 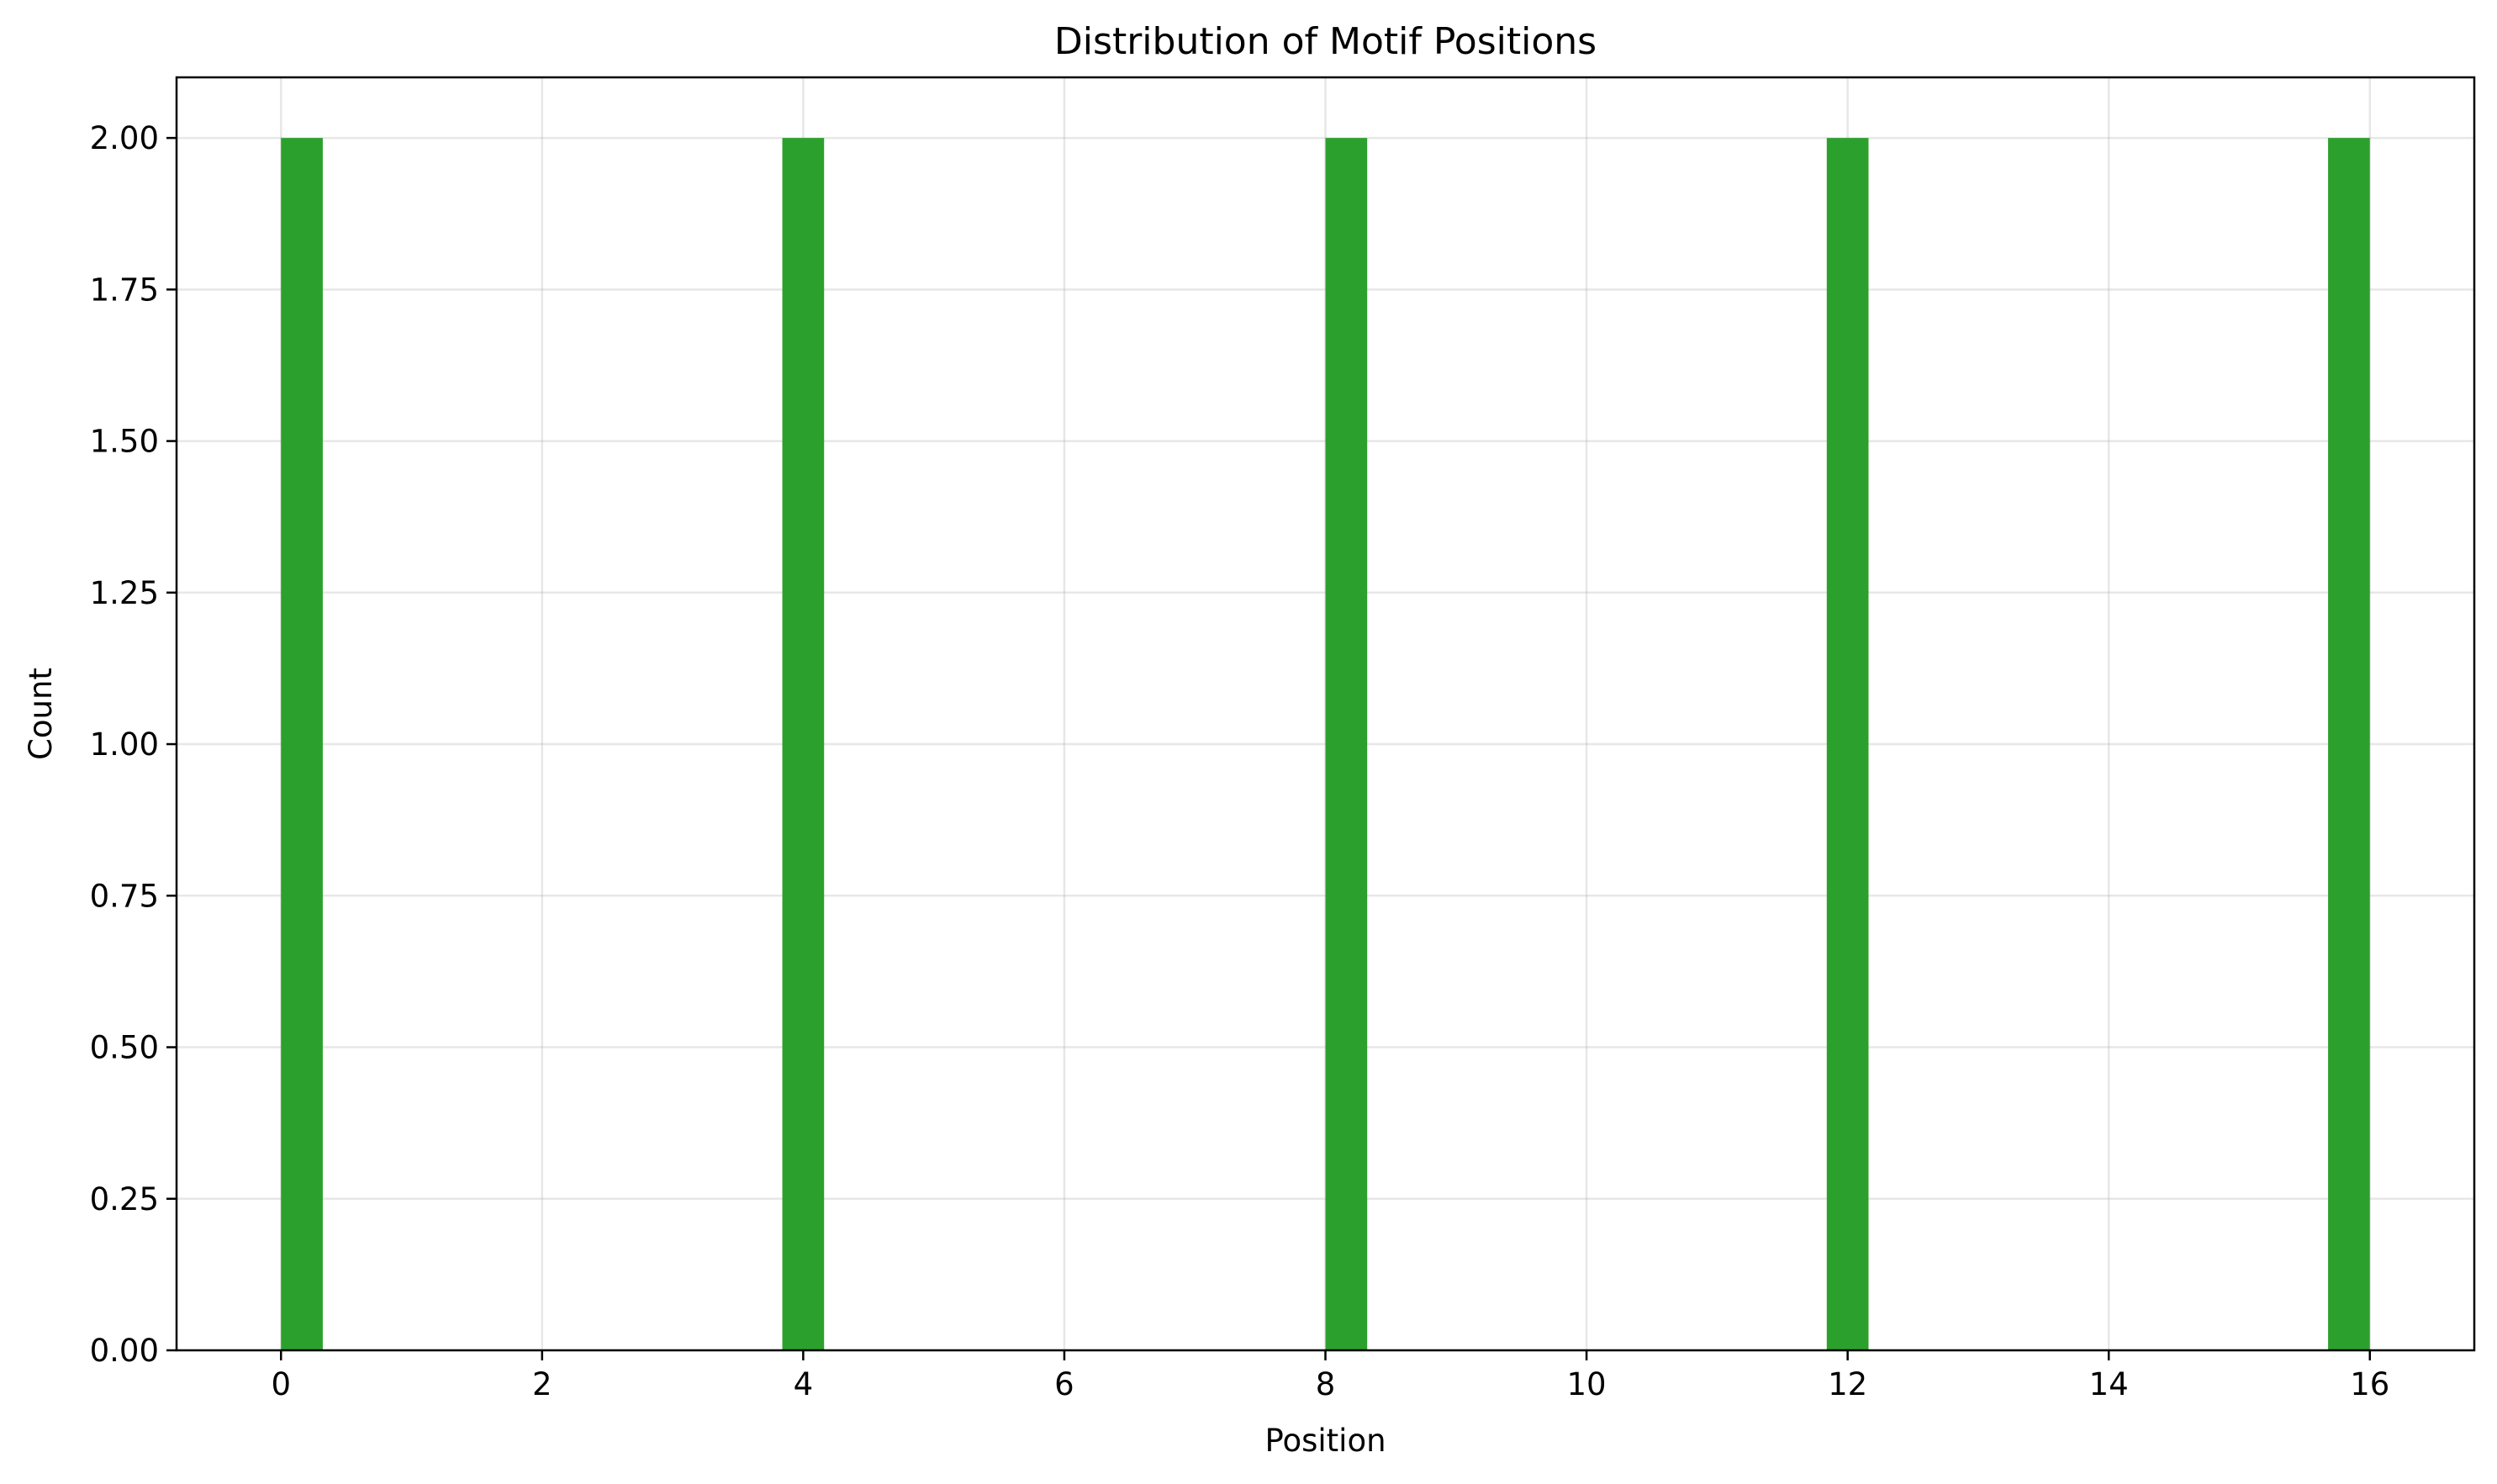 What do you see at coordinates (804, 1384) in the screenshot?
I see `x-tick-label: 4` at bounding box center [804, 1384].